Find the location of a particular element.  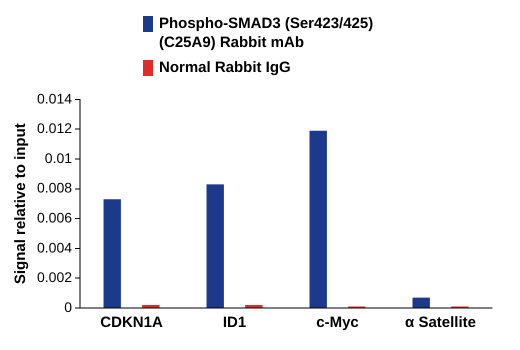

y-tick-label: 0 is located at coordinates (68, 306).